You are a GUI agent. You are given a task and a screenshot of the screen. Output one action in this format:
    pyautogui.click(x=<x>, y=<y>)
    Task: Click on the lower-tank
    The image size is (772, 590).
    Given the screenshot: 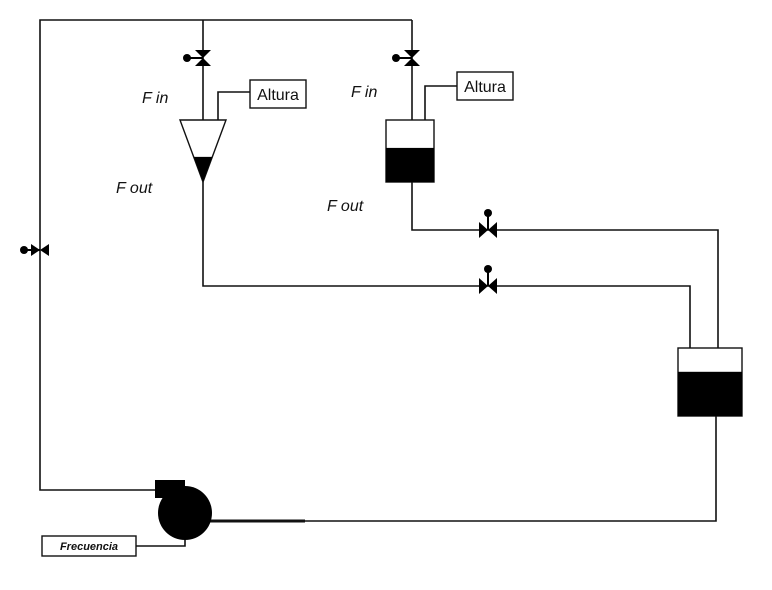 What is the action you would take?
    pyautogui.click(x=710, y=382)
    